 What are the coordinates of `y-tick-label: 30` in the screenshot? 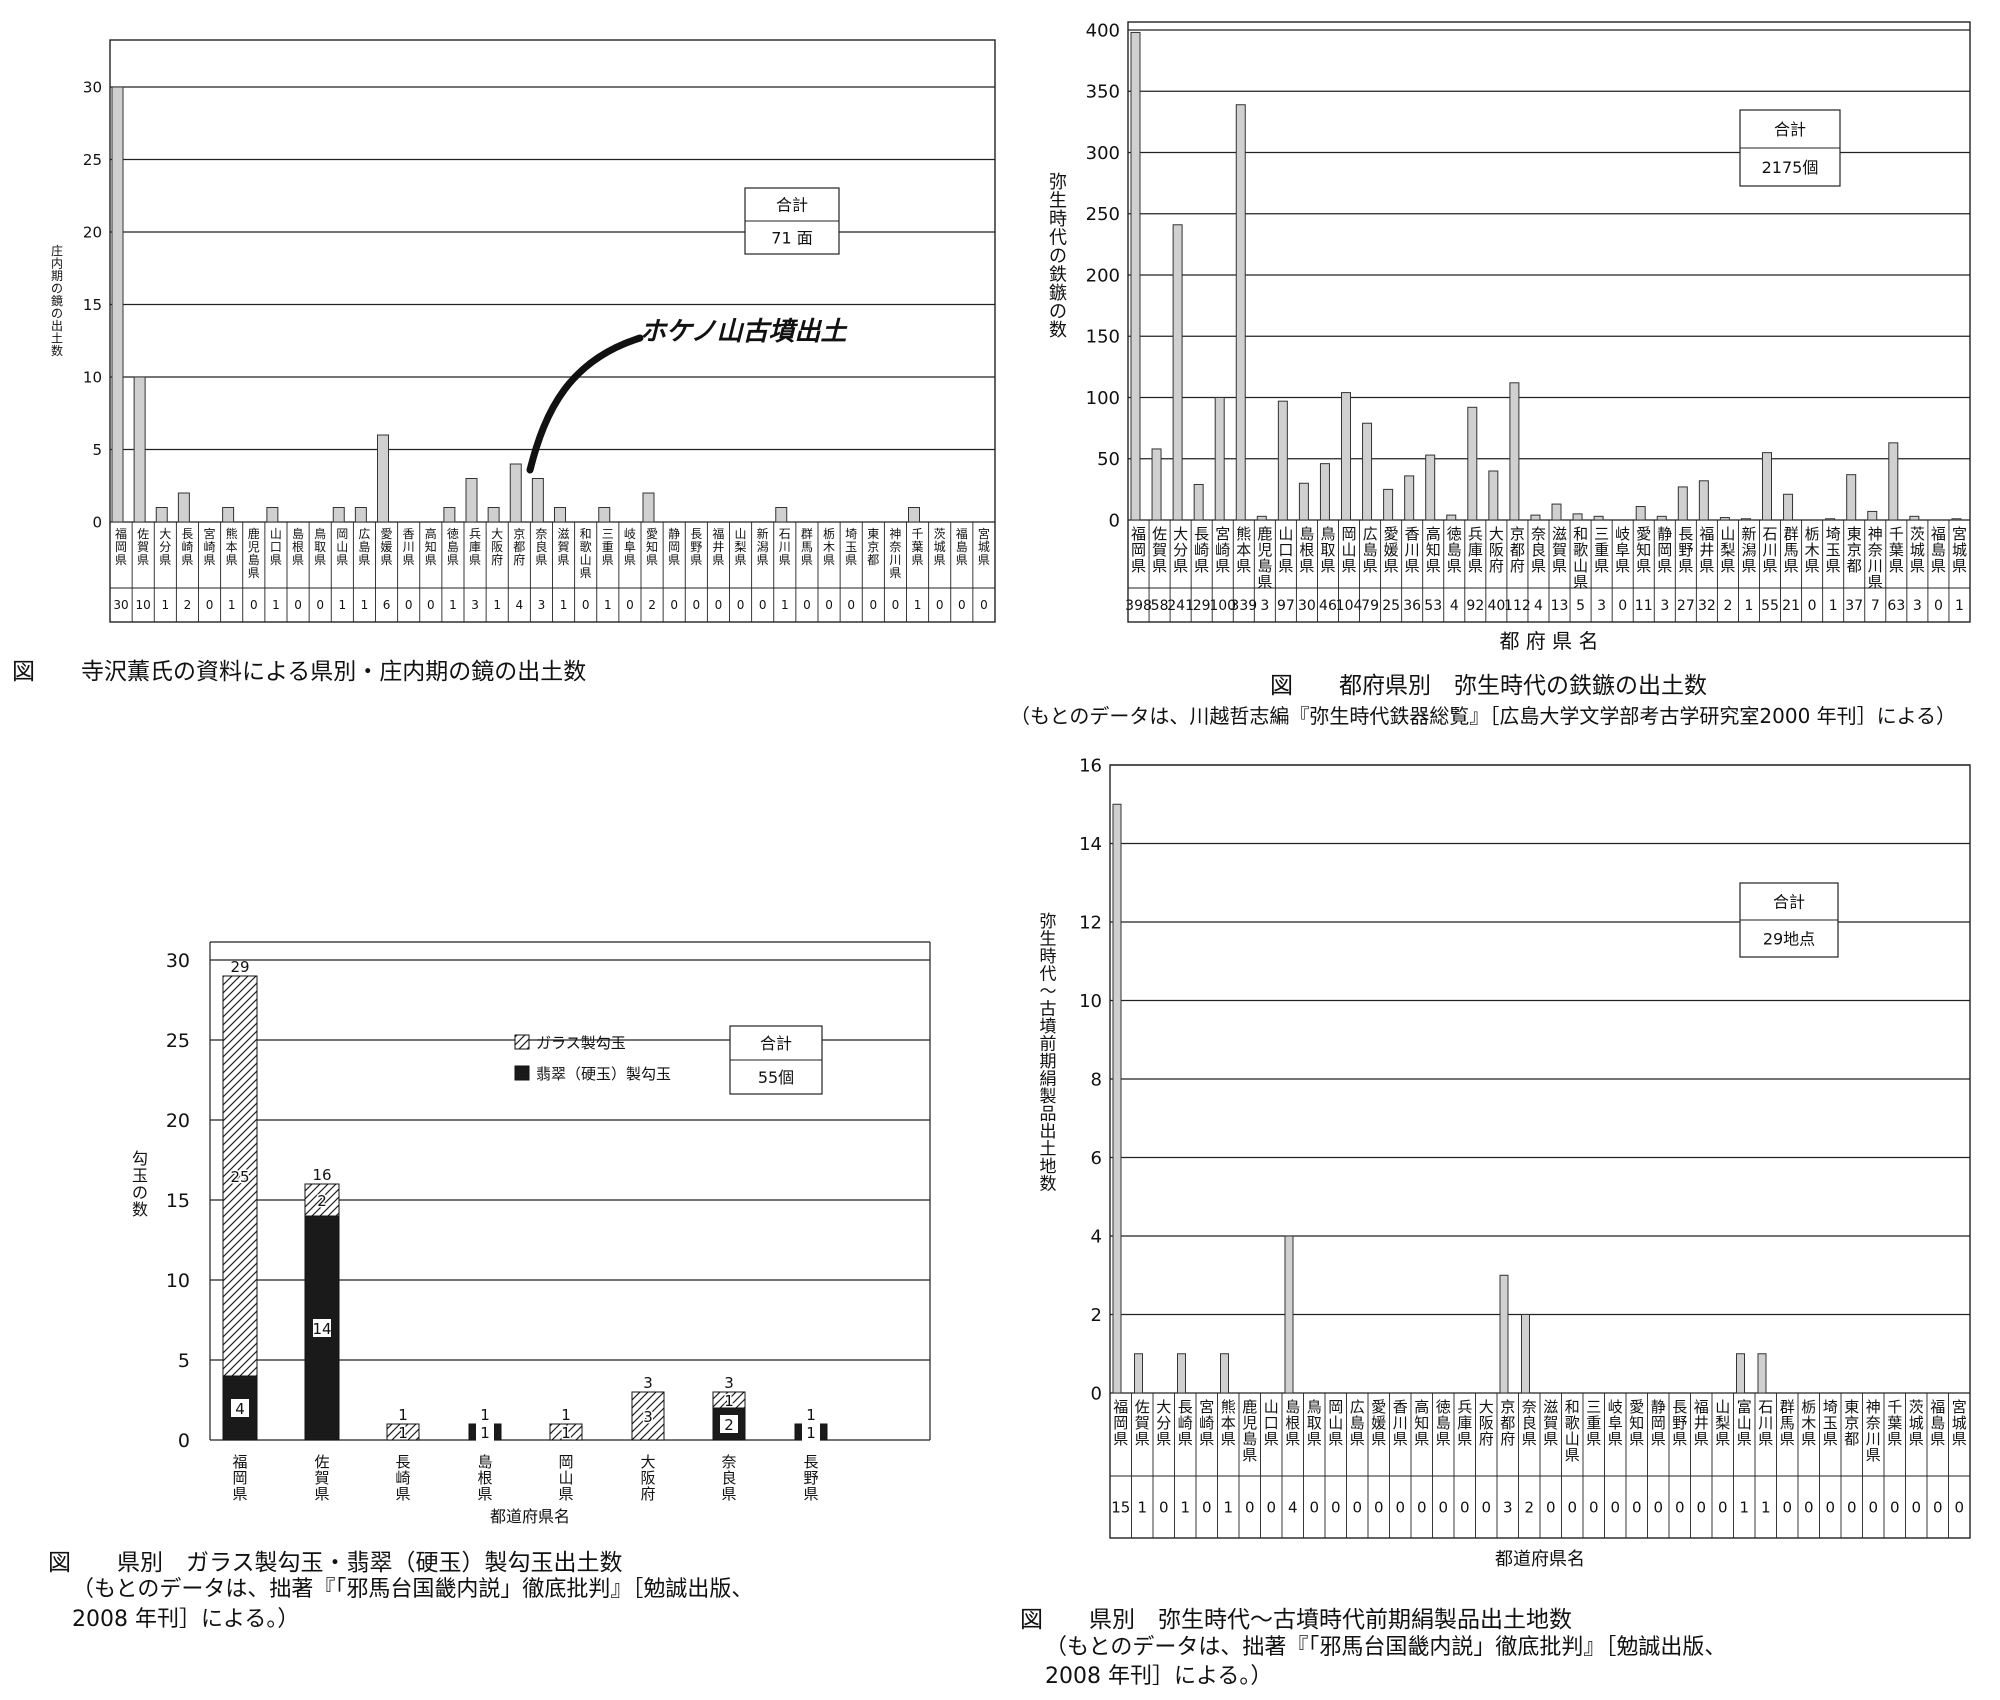 It's located at (92, 87).